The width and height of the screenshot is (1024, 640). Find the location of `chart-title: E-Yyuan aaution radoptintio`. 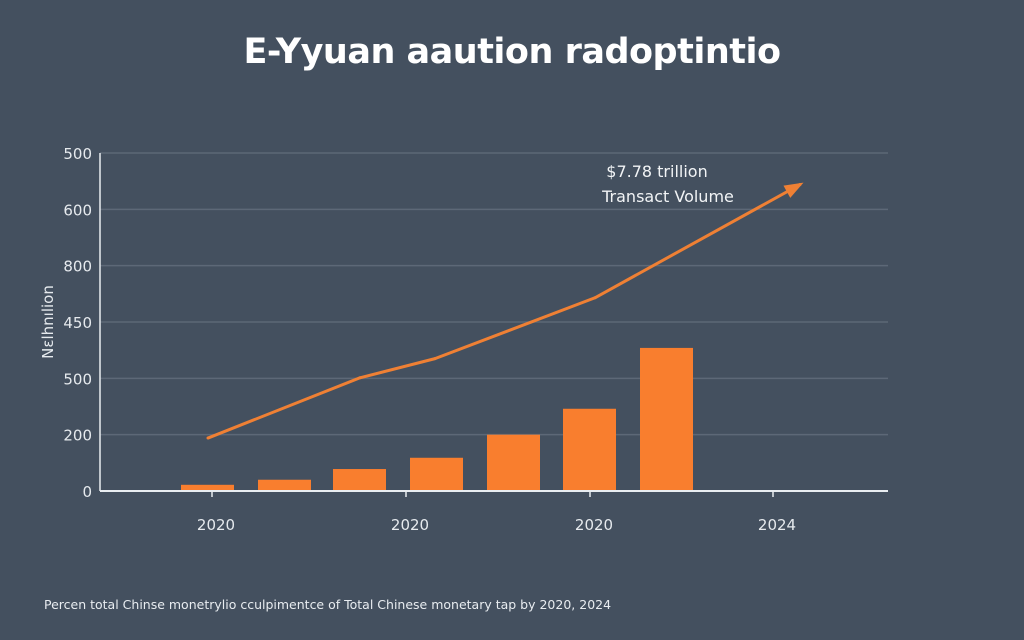

chart-title: E-Yyuan aaution radoptintio is located at coordinates (512, 52).